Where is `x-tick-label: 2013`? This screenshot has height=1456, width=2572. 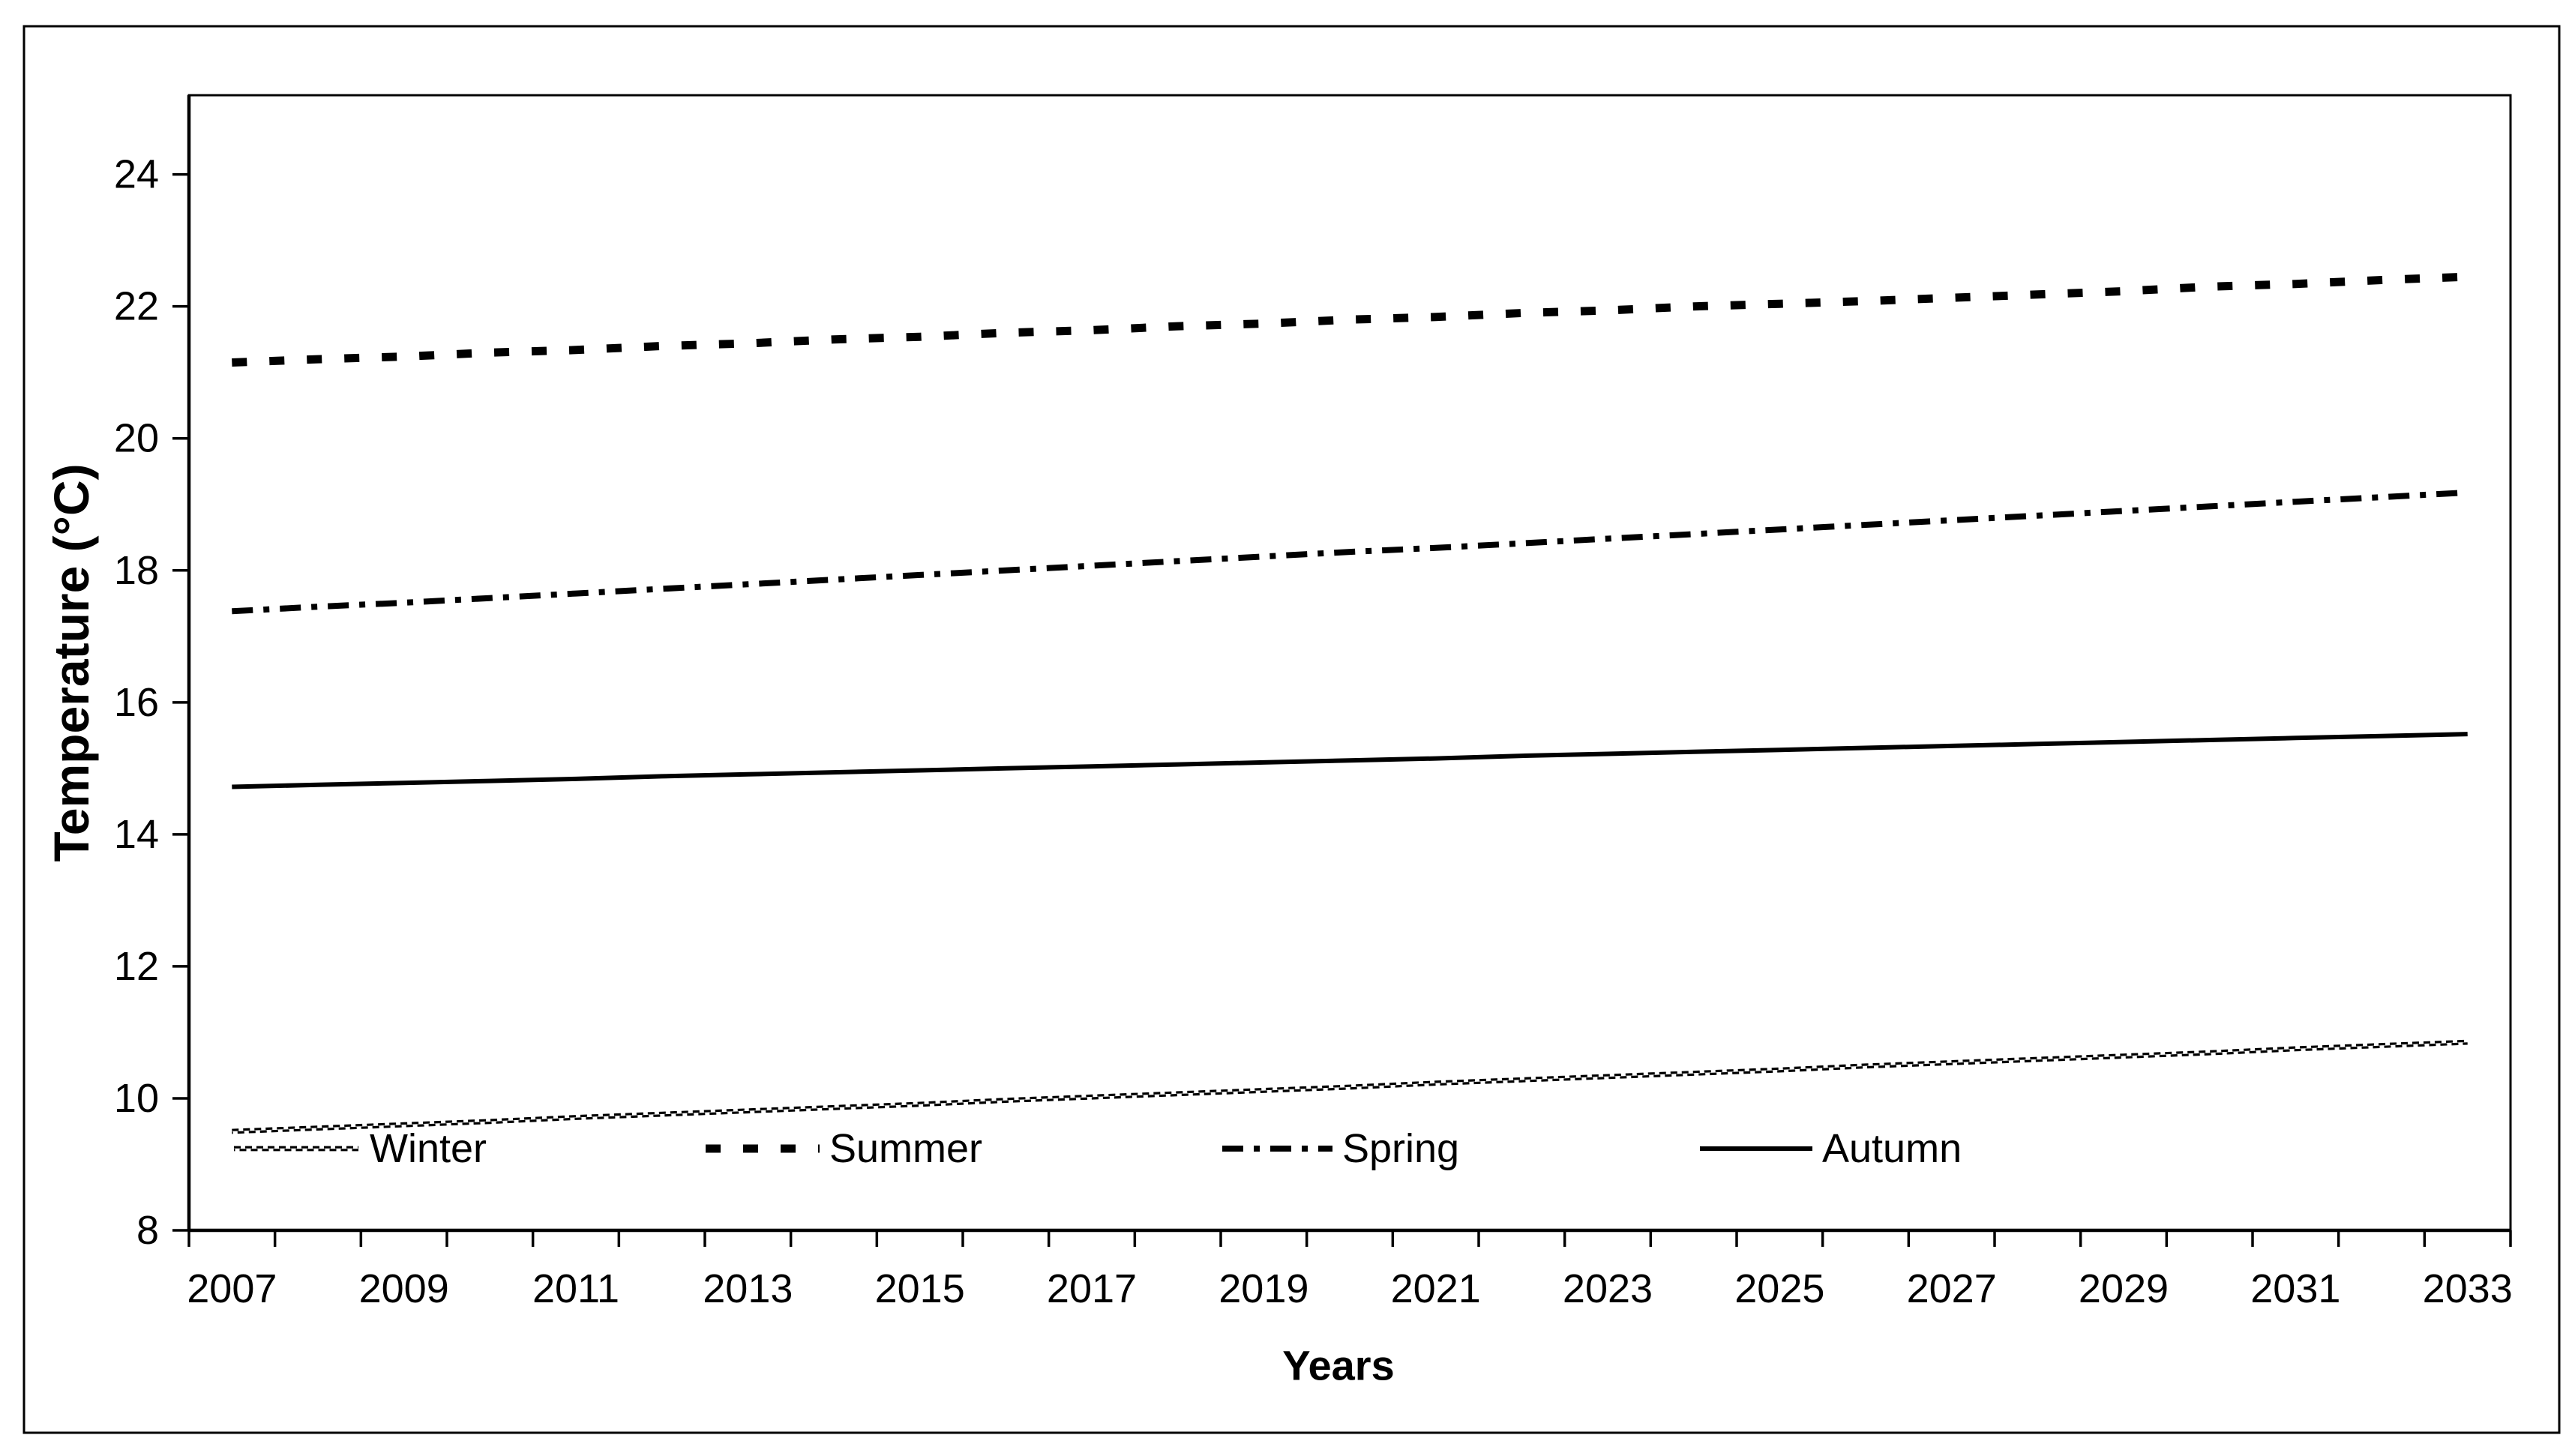 x-tick-label: 2013 is located at coordinates (748, 1288).